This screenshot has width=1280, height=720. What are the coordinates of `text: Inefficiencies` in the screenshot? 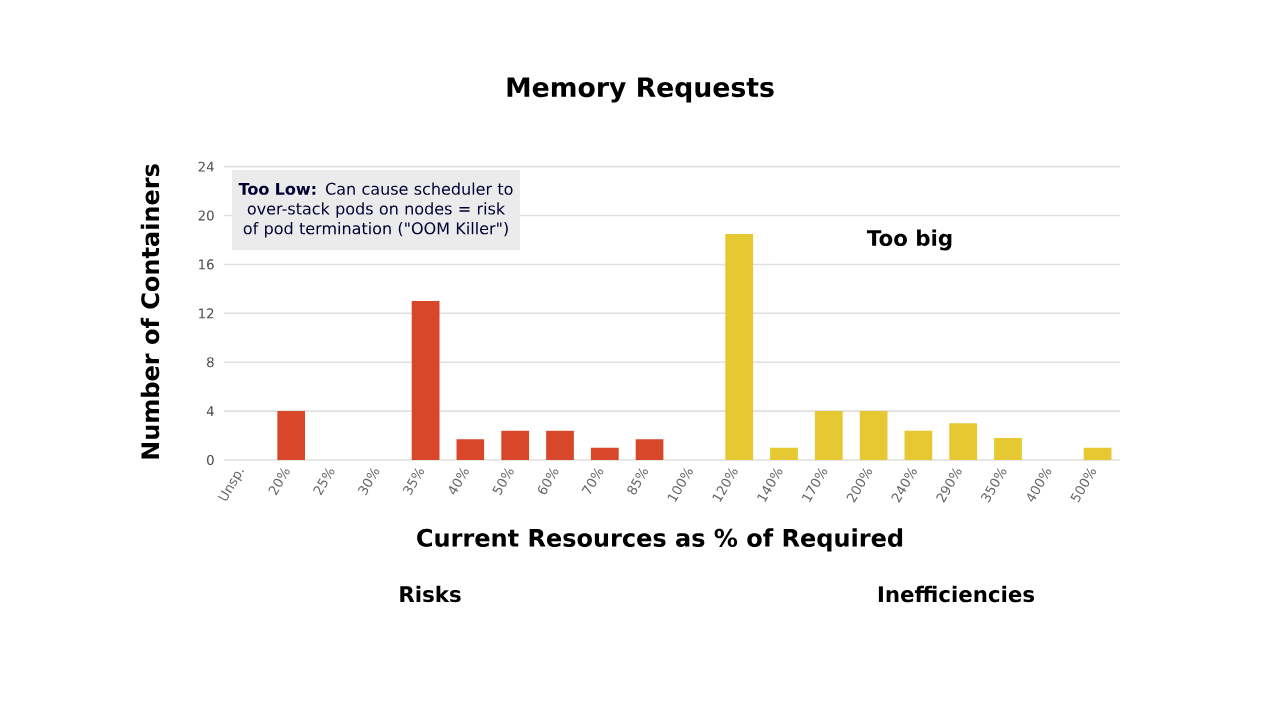 It's located at (956, 594).